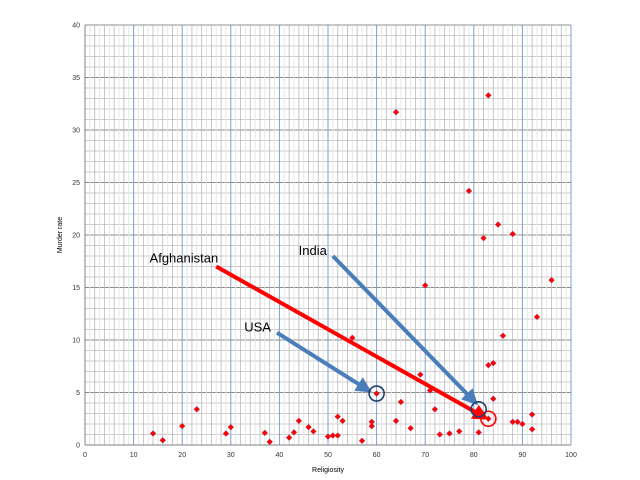  Describe the element at coordinates (76, 341) in the screenshot. I see `y-tick-label: 10` at that location.